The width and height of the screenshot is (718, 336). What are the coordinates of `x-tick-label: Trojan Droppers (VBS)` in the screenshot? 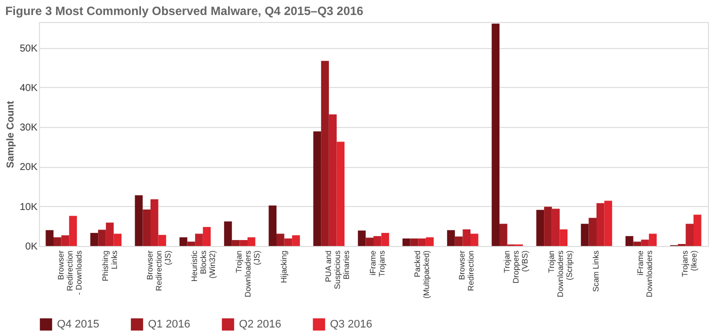 It's located at (516, 267).